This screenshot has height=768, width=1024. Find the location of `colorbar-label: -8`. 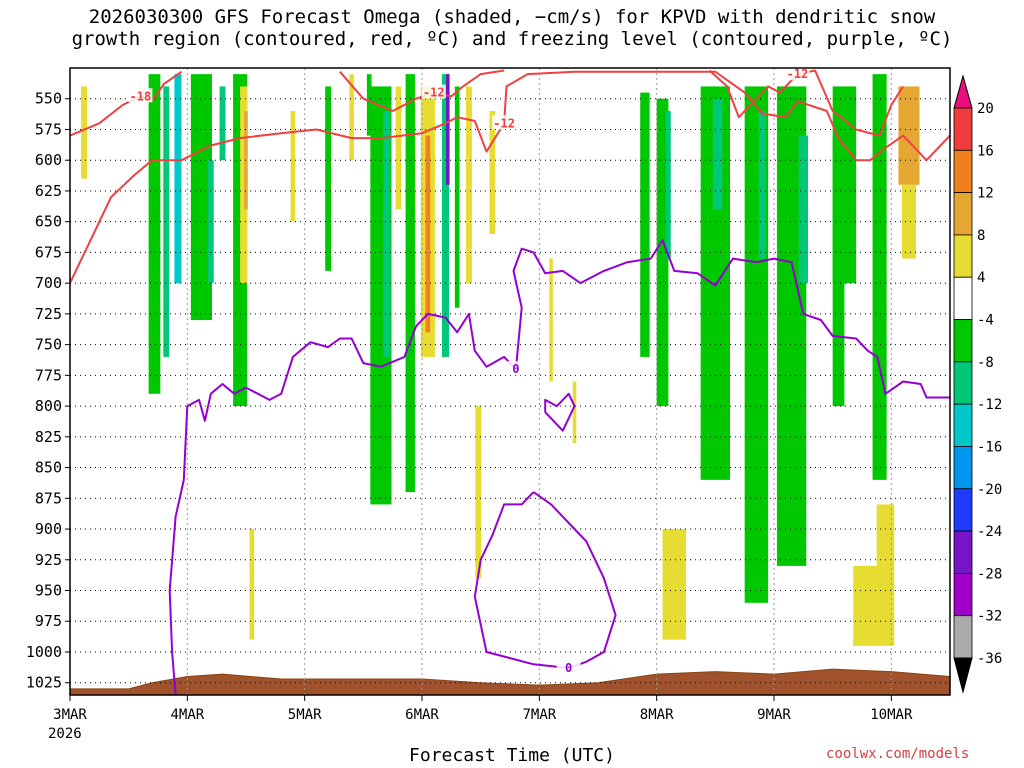

colorbar-label: -8 is located at coordinates (985, 363).